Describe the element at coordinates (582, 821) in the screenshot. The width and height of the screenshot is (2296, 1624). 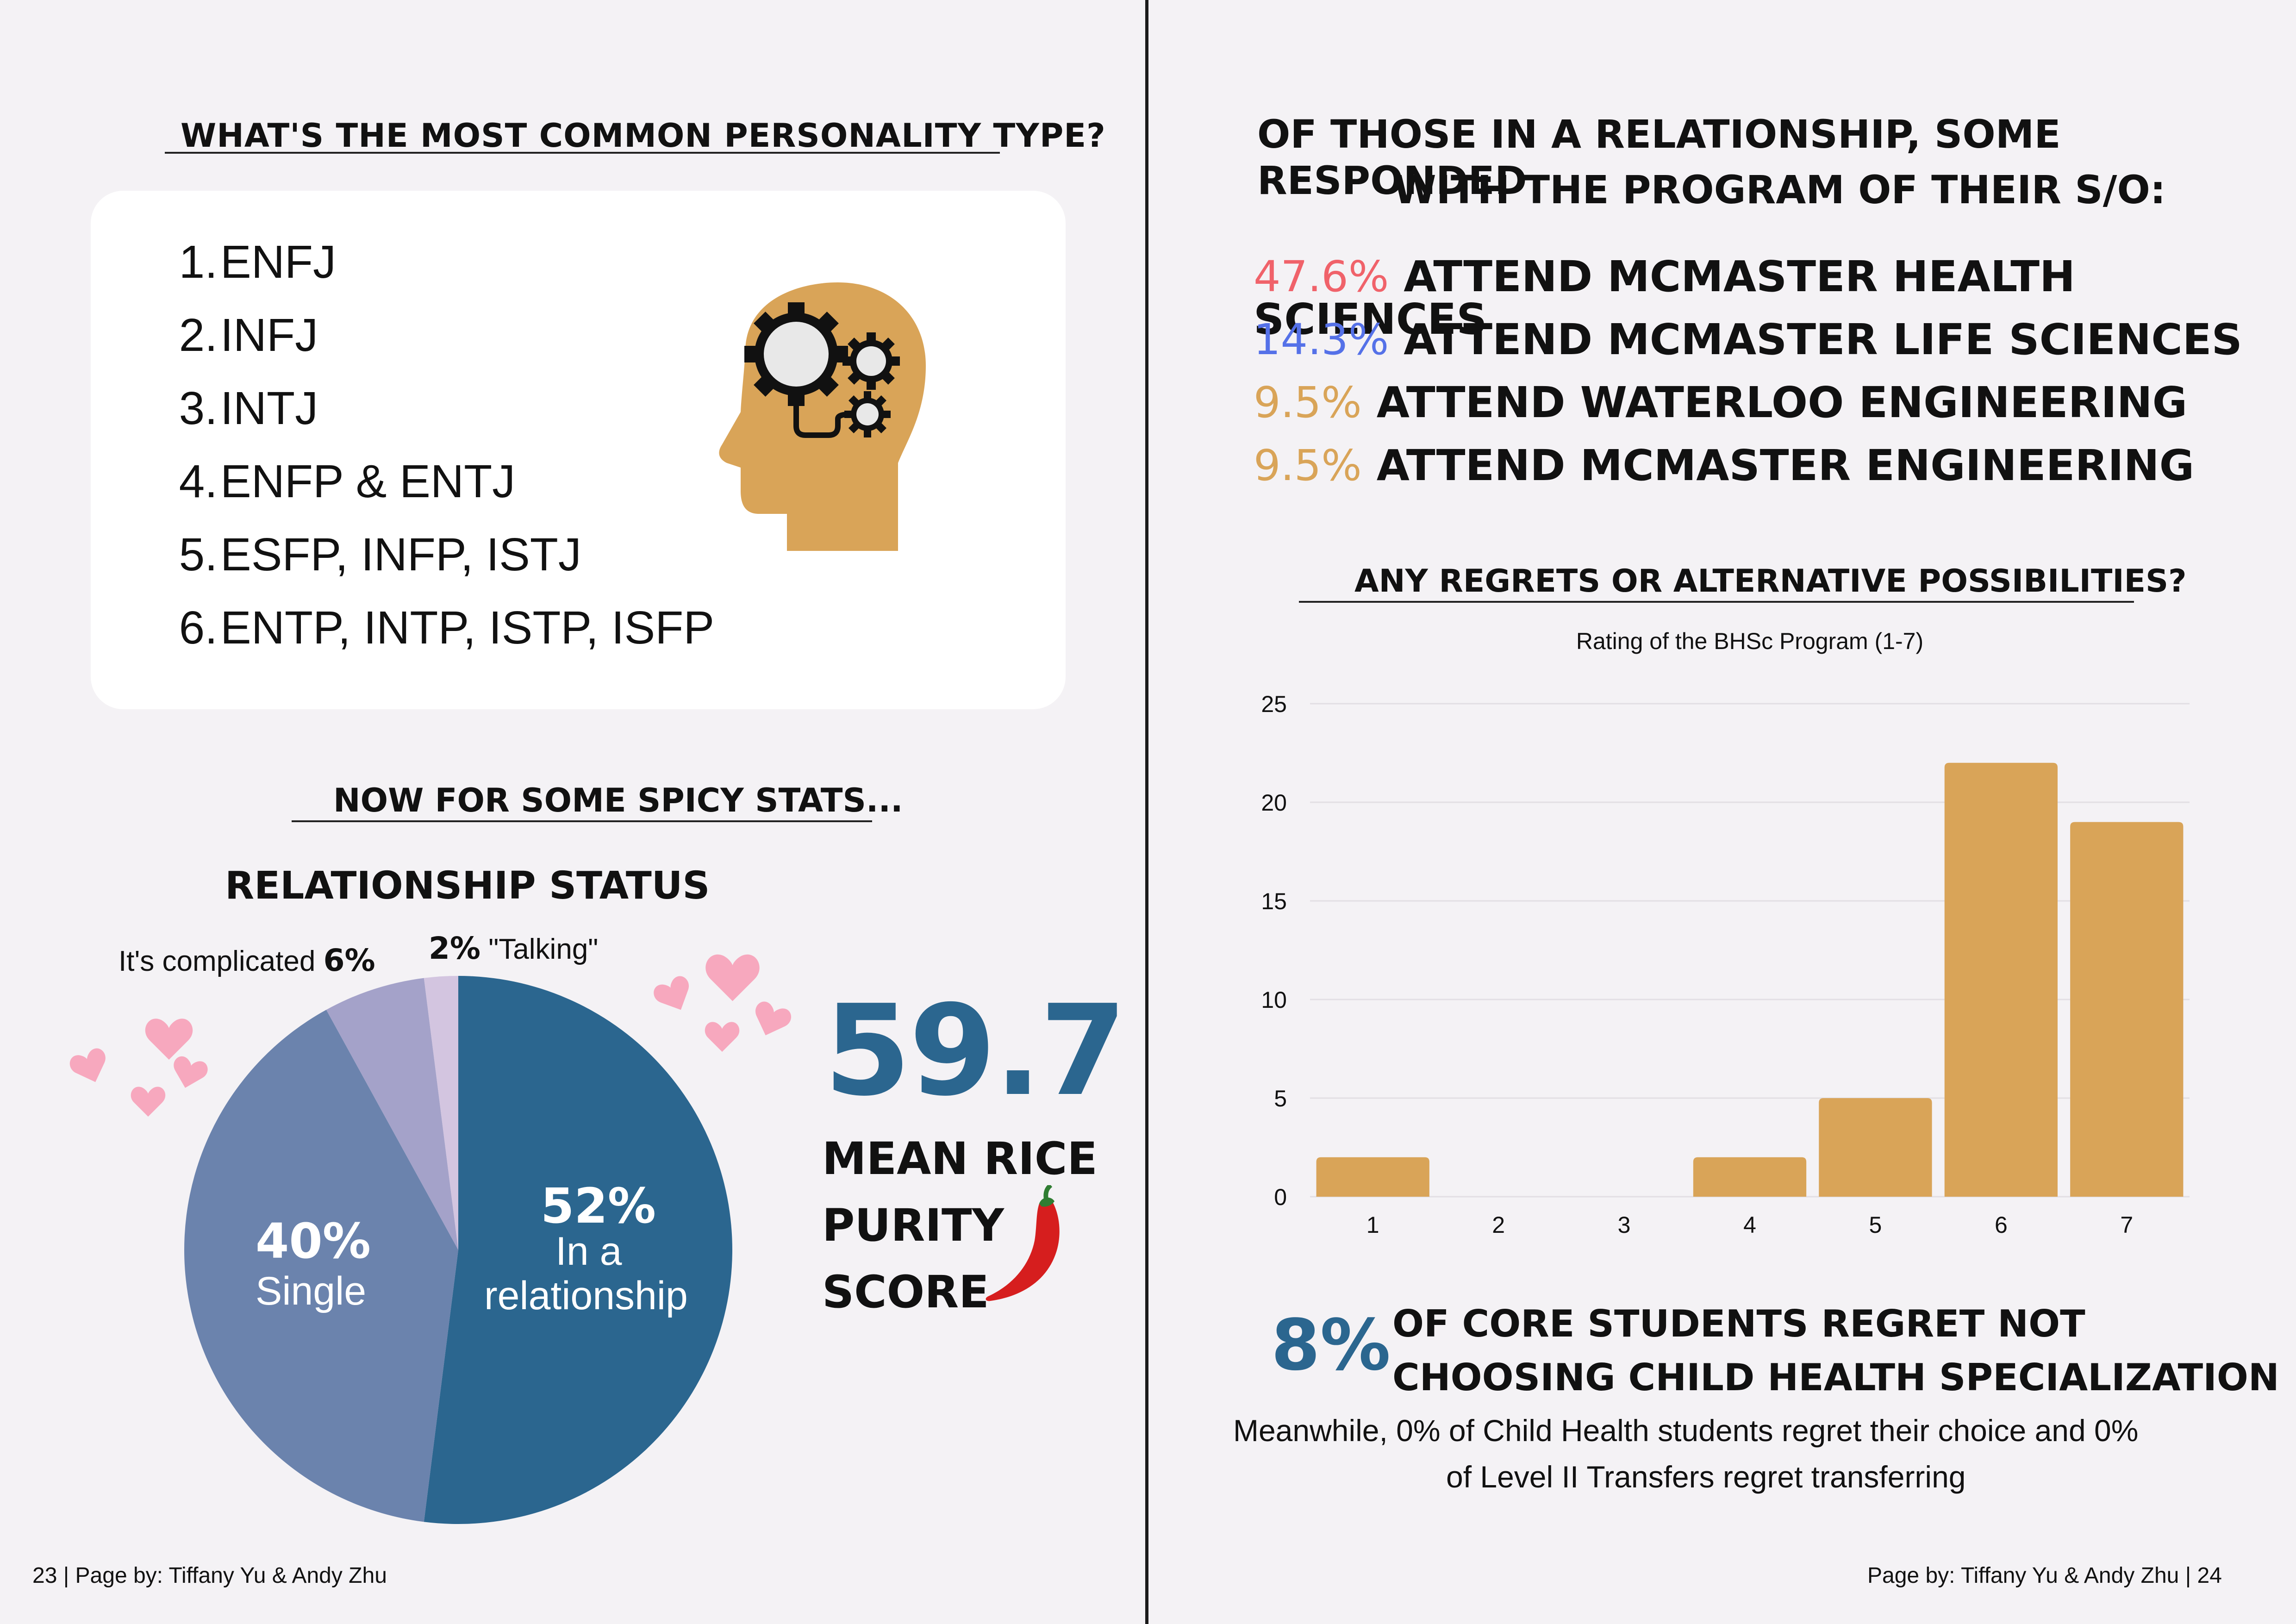
I see `spicy-heading-underline` at that location.